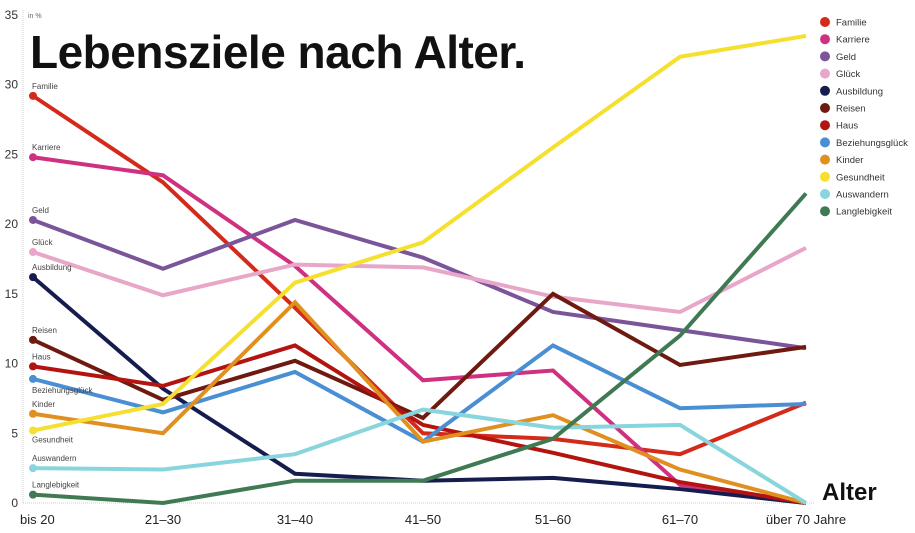  Describe the element at coordinates (12, 294) in the screenshot. I see `y-tick-label: 15` at that location.